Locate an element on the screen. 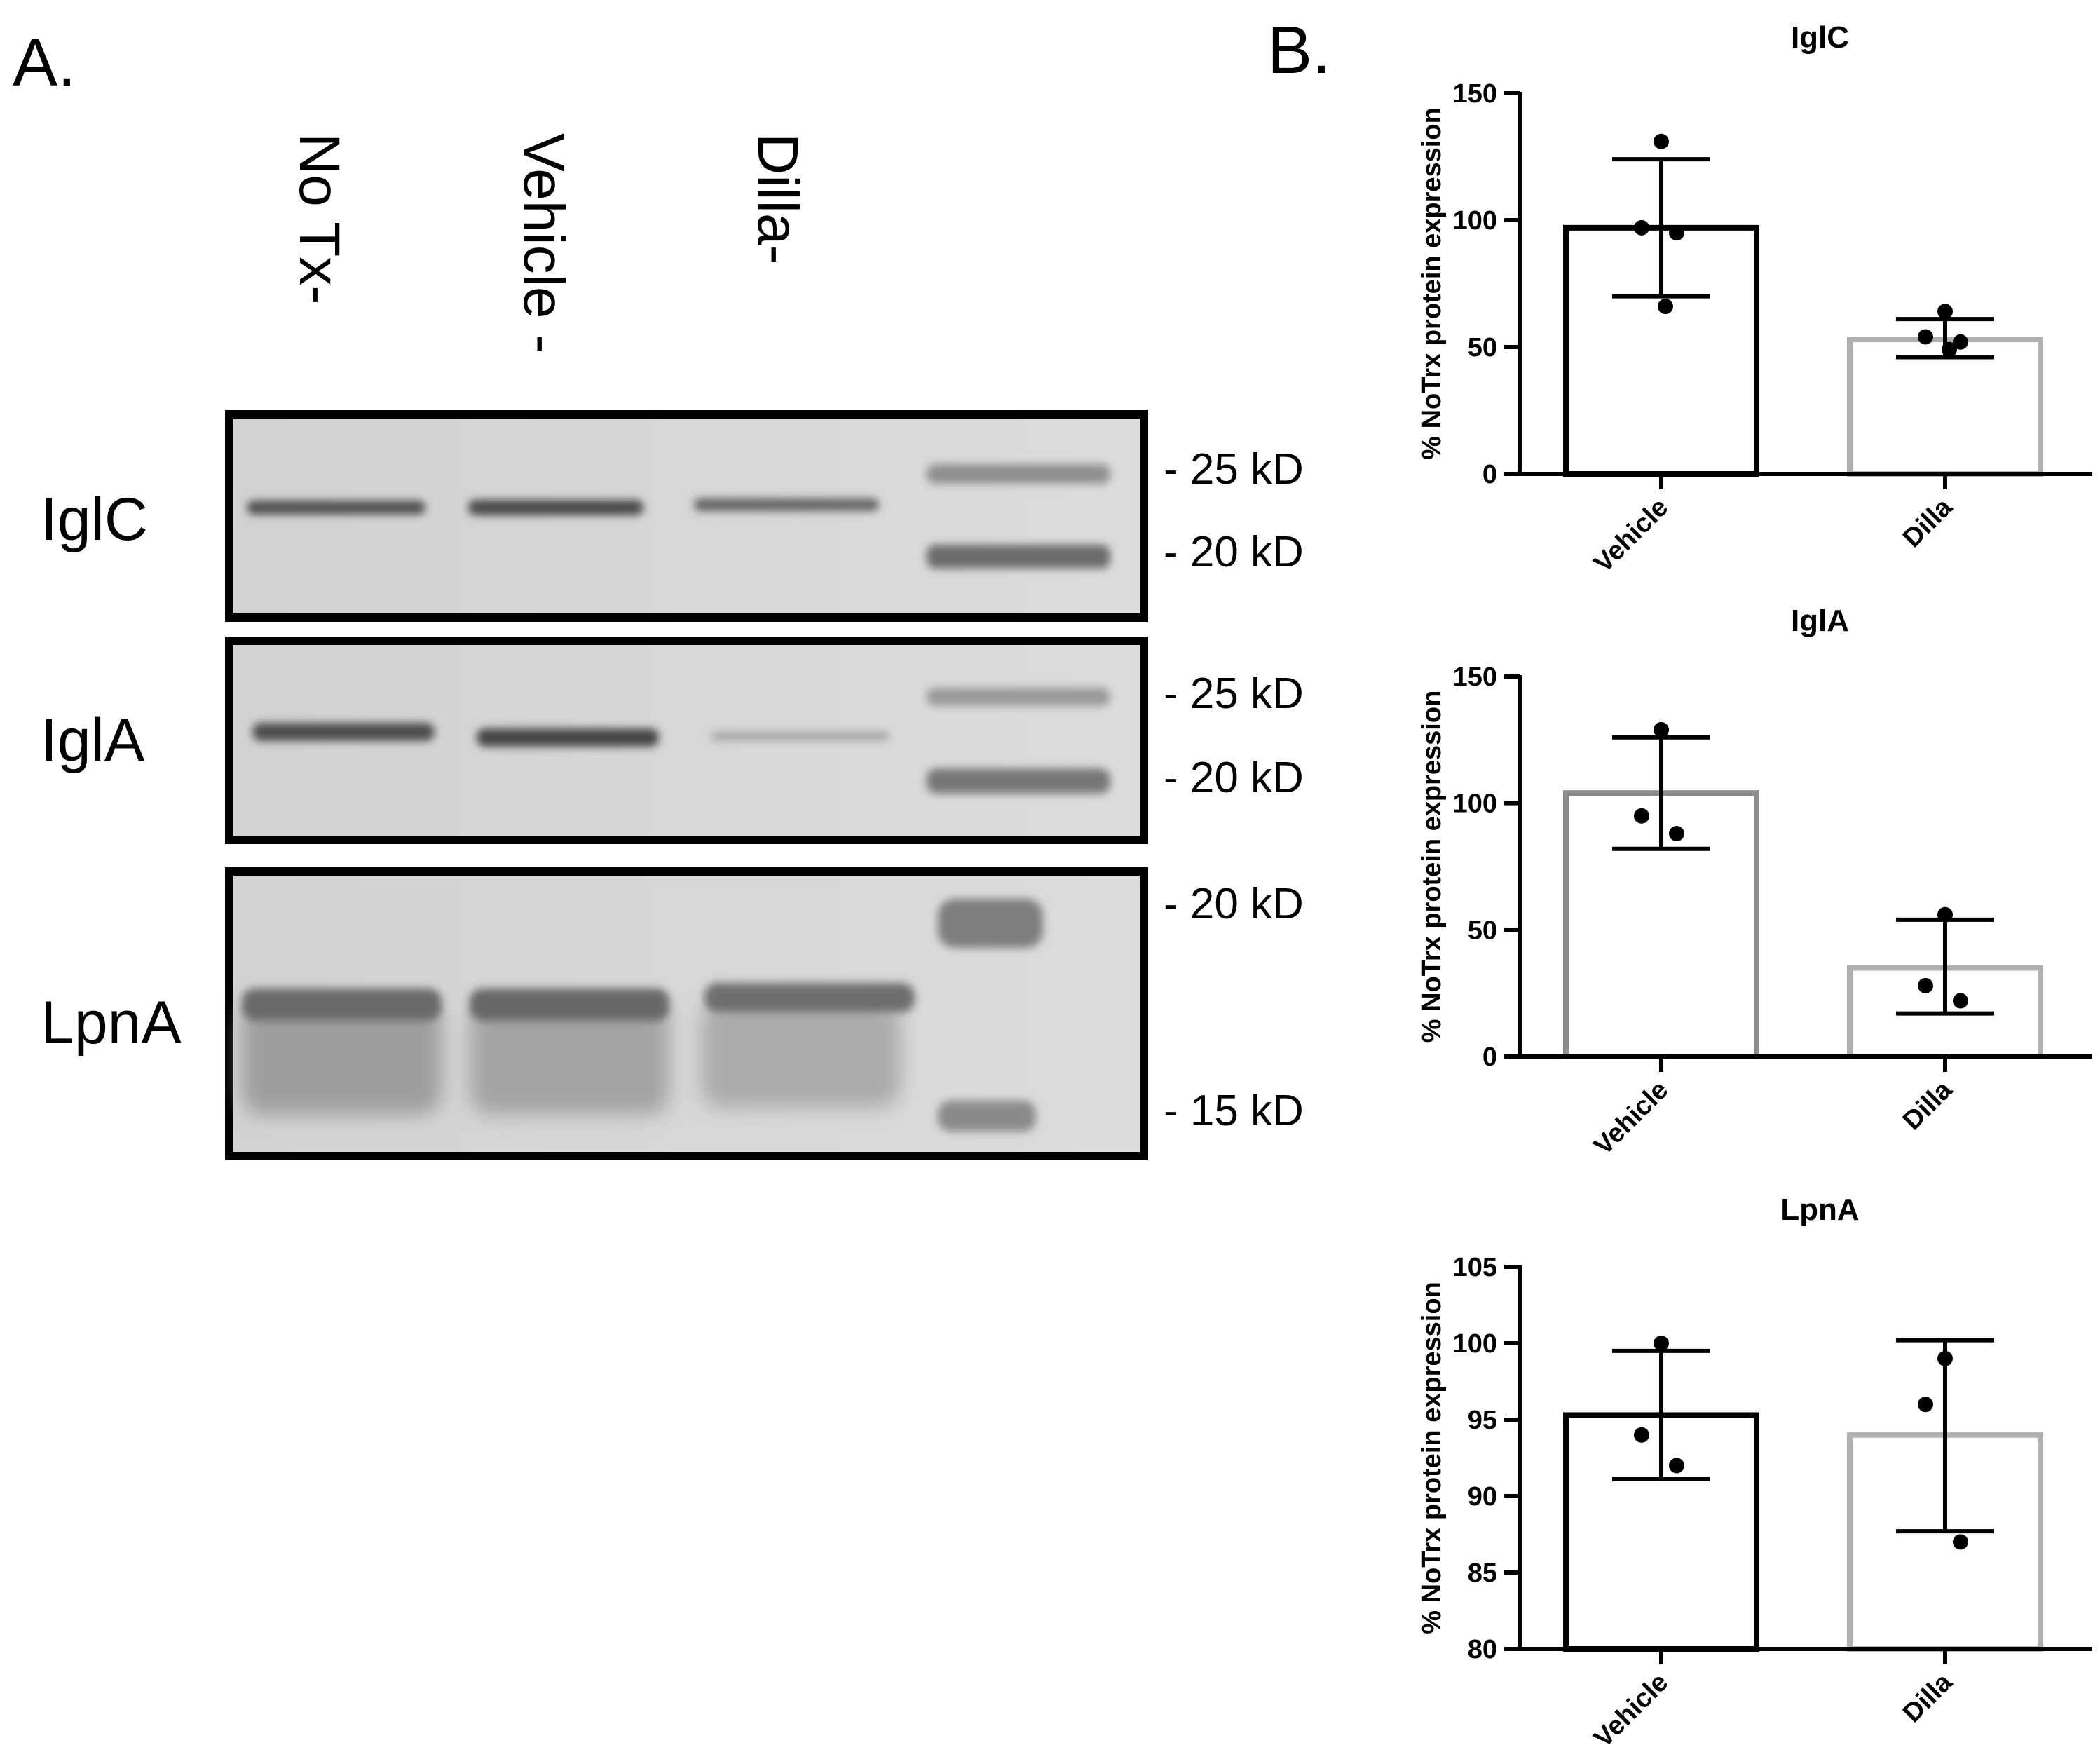 The width and height of the screenshot is (2100, 1759). blot-label-lpna: LpnA is located at coordinates (112, 1023).